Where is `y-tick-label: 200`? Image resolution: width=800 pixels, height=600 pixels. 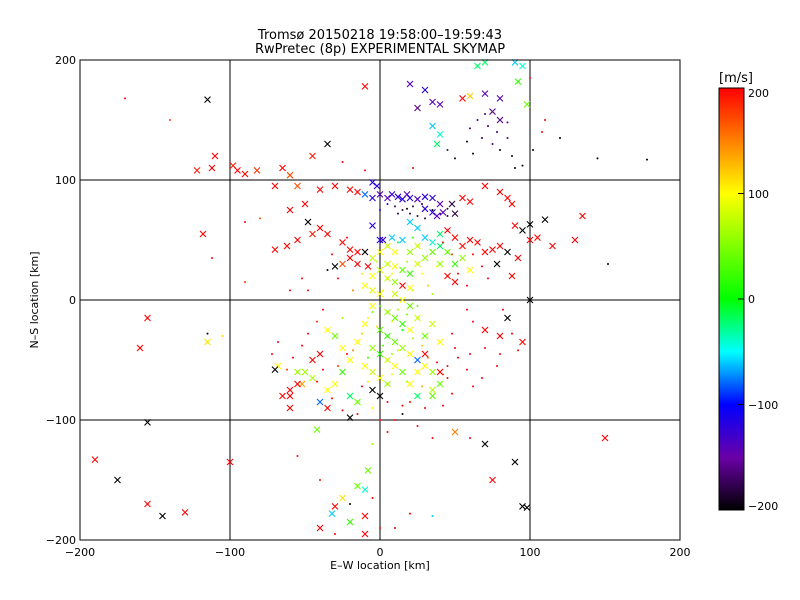
y-tick-label: 200 is located at coordinates (65, 60).